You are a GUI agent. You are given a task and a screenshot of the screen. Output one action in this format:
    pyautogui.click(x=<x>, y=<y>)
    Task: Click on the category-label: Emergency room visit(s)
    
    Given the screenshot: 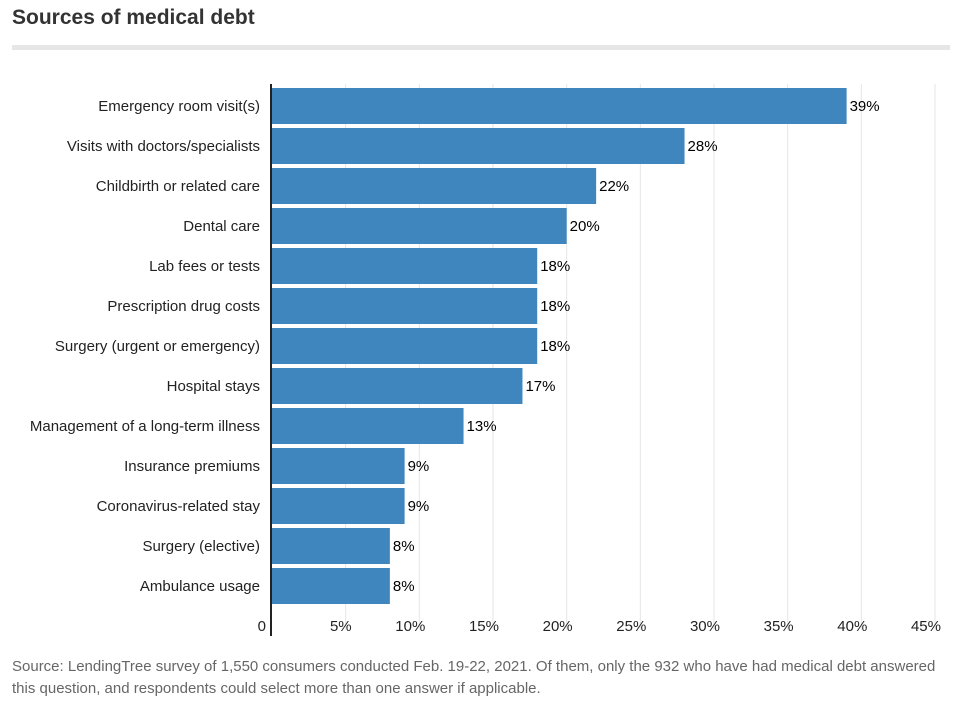 What is the action you would take?
    pyautogui.click(x=179, y=106)
    